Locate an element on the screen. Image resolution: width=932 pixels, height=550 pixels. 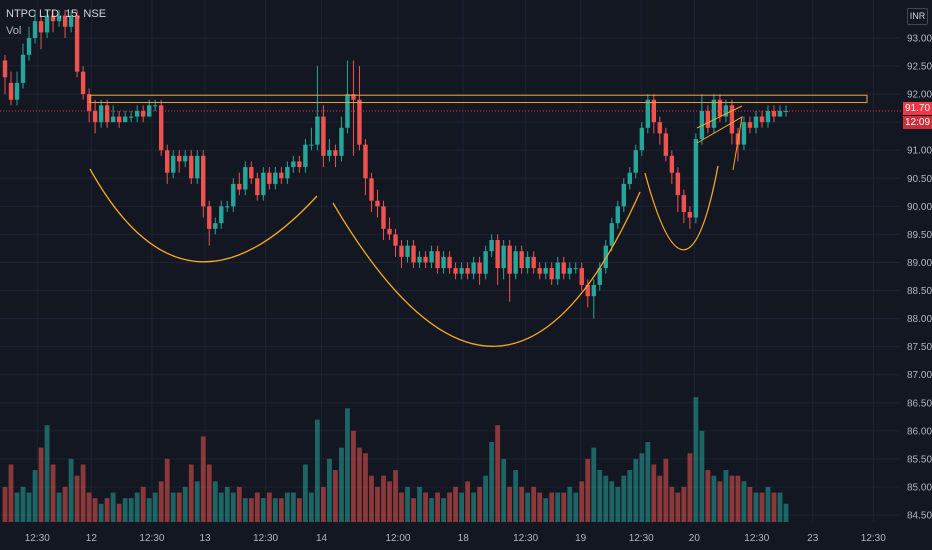
left-shoulder-curve is located at coordinates (203, 215).